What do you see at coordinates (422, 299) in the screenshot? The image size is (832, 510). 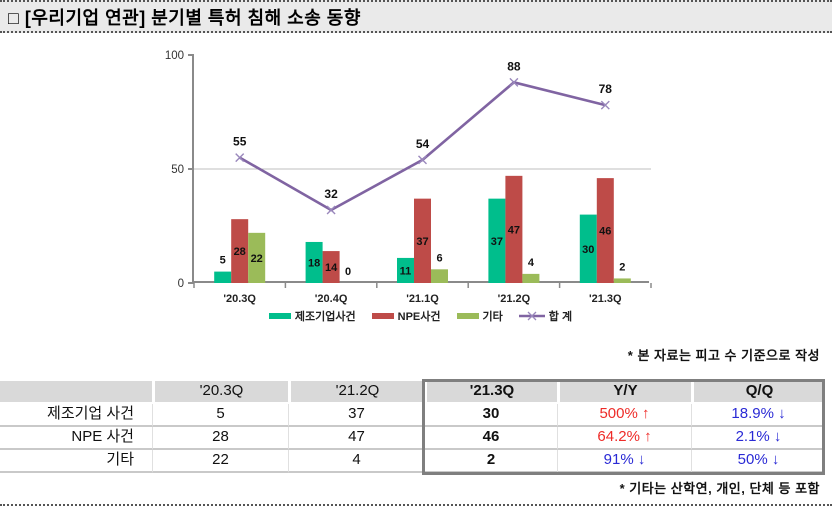 I see `x-axis-label: '21.1Q` at bounding box center [422, 299].